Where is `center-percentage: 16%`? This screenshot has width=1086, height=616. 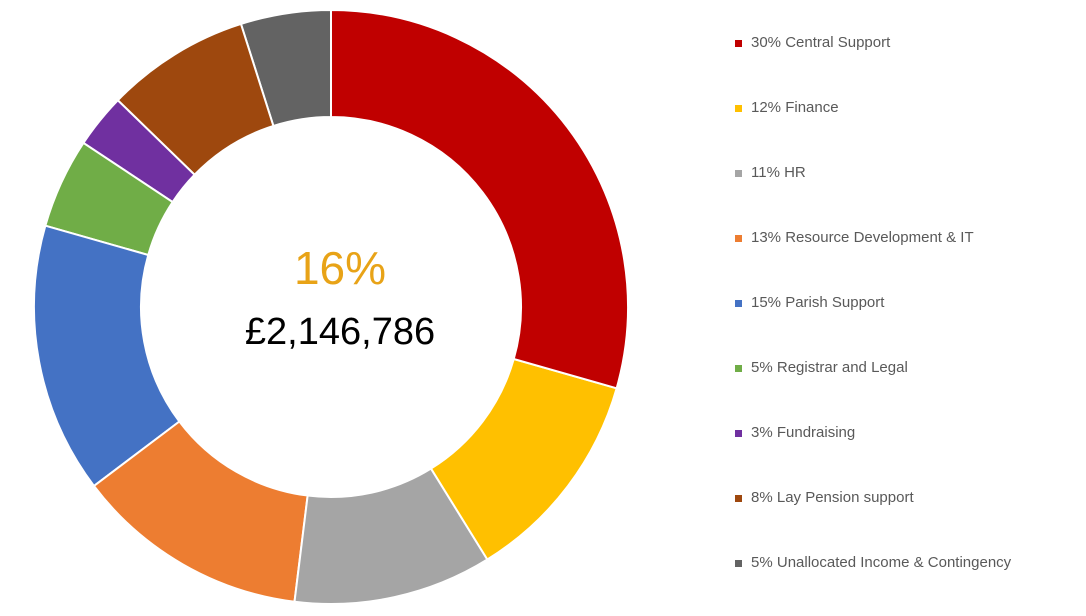 center-percentage: 16% is located at coordinates (340, 268).